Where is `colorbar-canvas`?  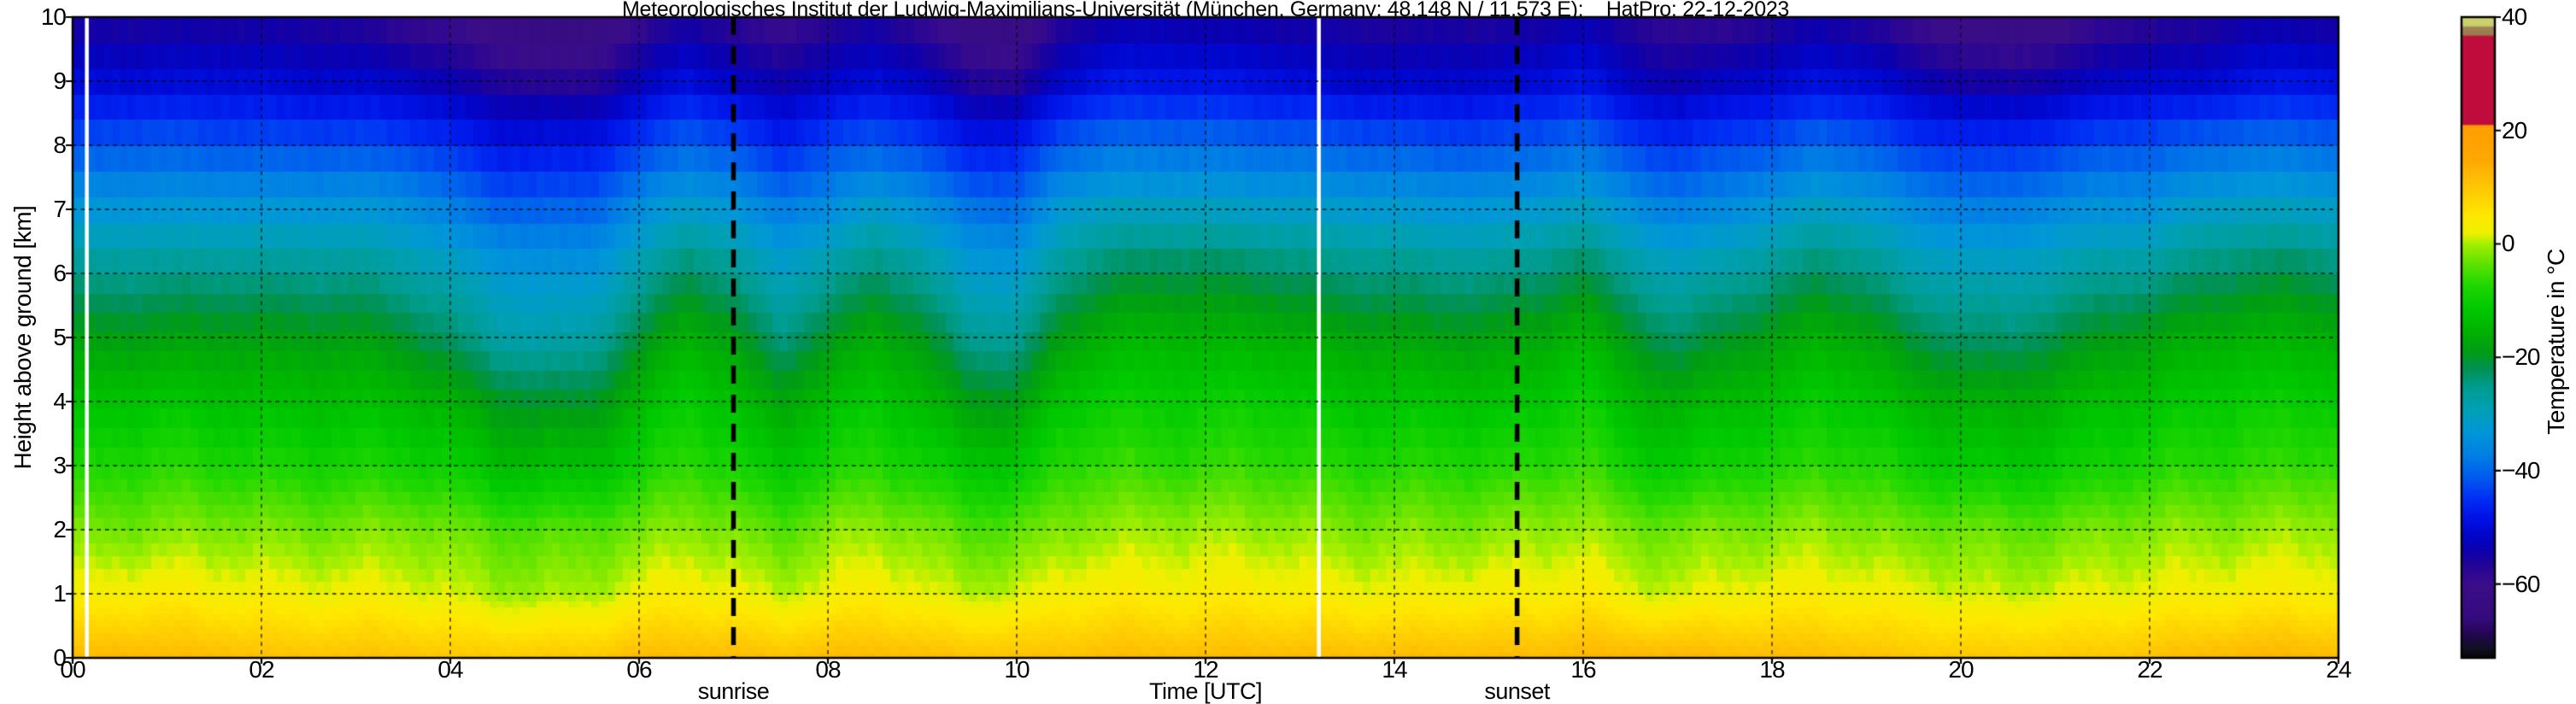 colorbar-canvas is located at coordinates (2478, 337).